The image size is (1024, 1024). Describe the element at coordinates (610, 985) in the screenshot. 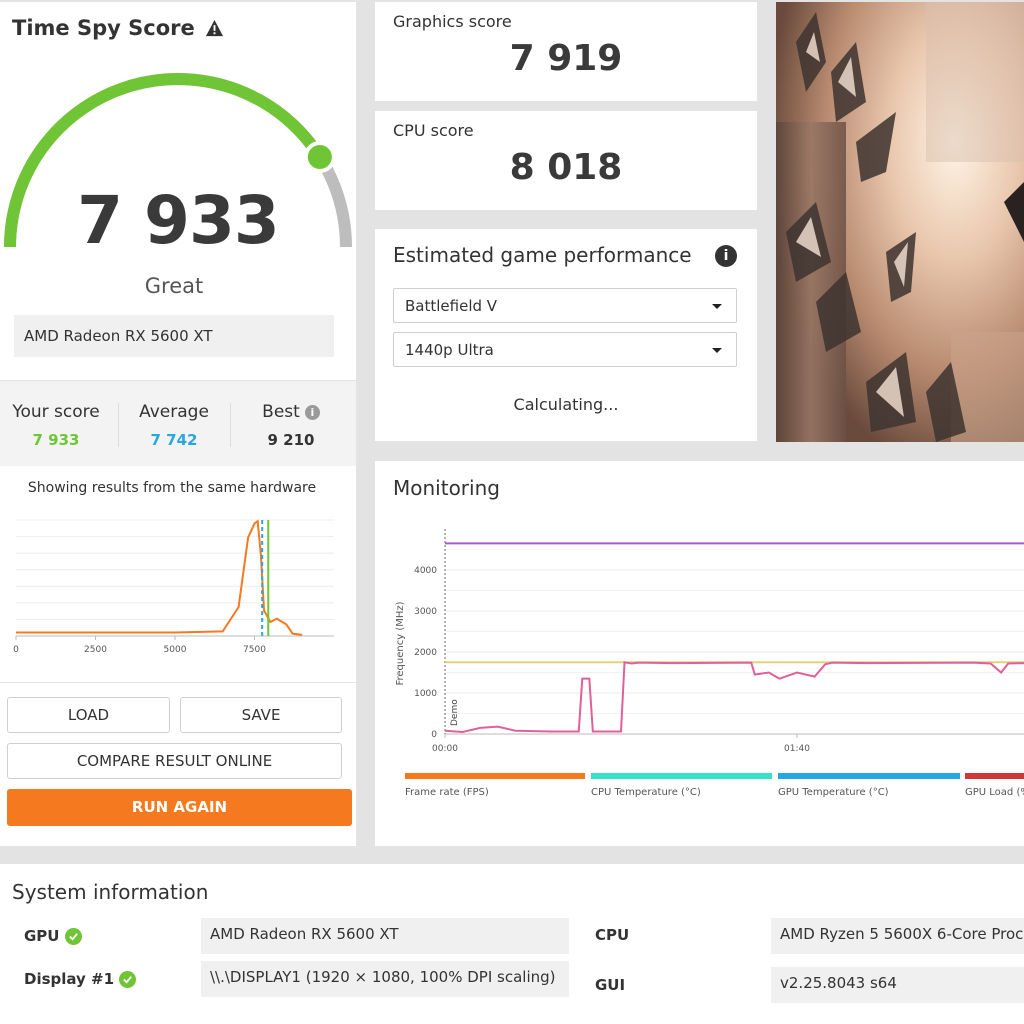

I see `gui-label: GUI` at that location.